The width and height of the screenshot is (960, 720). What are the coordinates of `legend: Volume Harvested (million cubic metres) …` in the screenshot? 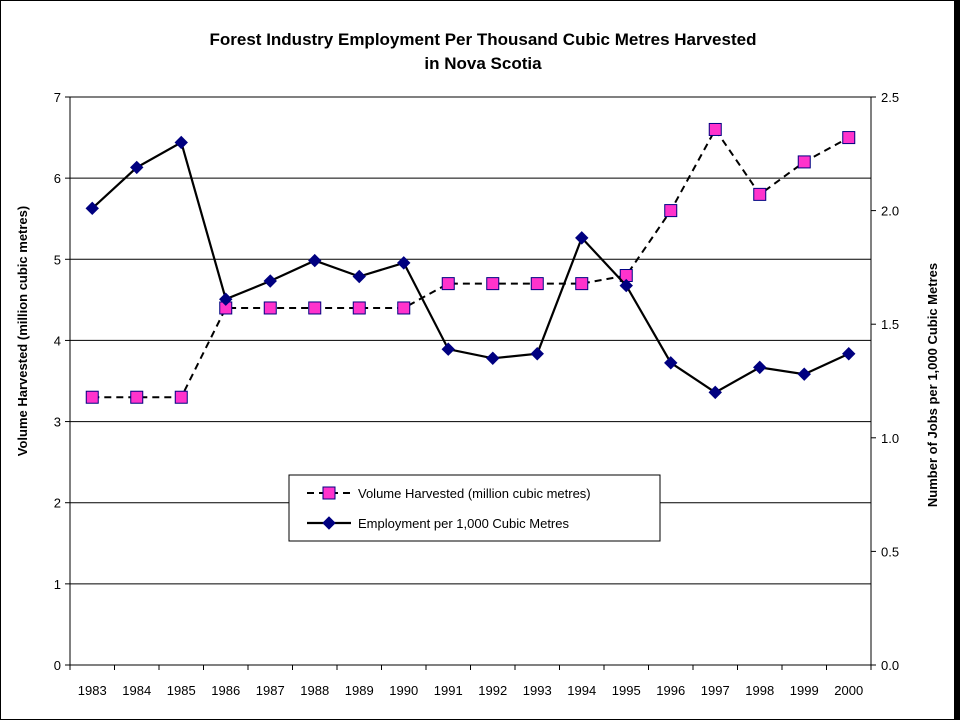 It's located at (474, 508).